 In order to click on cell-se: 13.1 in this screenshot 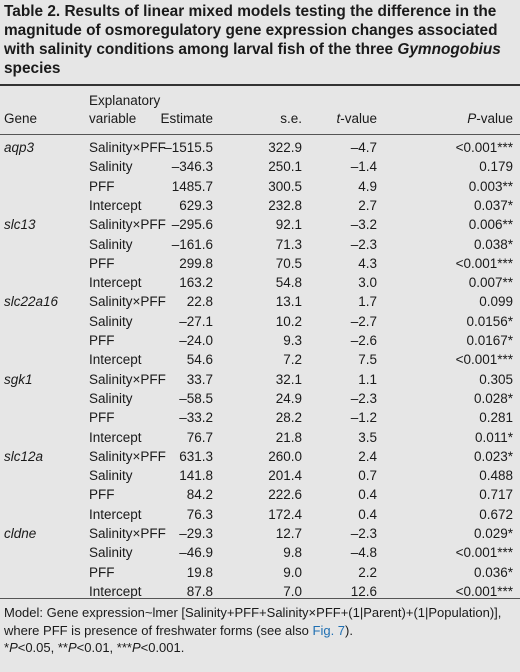, I will do `click(288, 302)`.